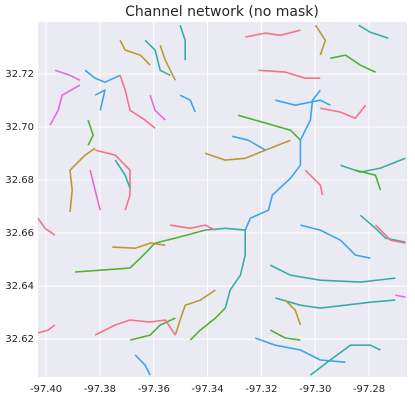  Describe the element at coordinates (19, 127) in the screenshot. I see `y-tick-label: 32.70` at that location.